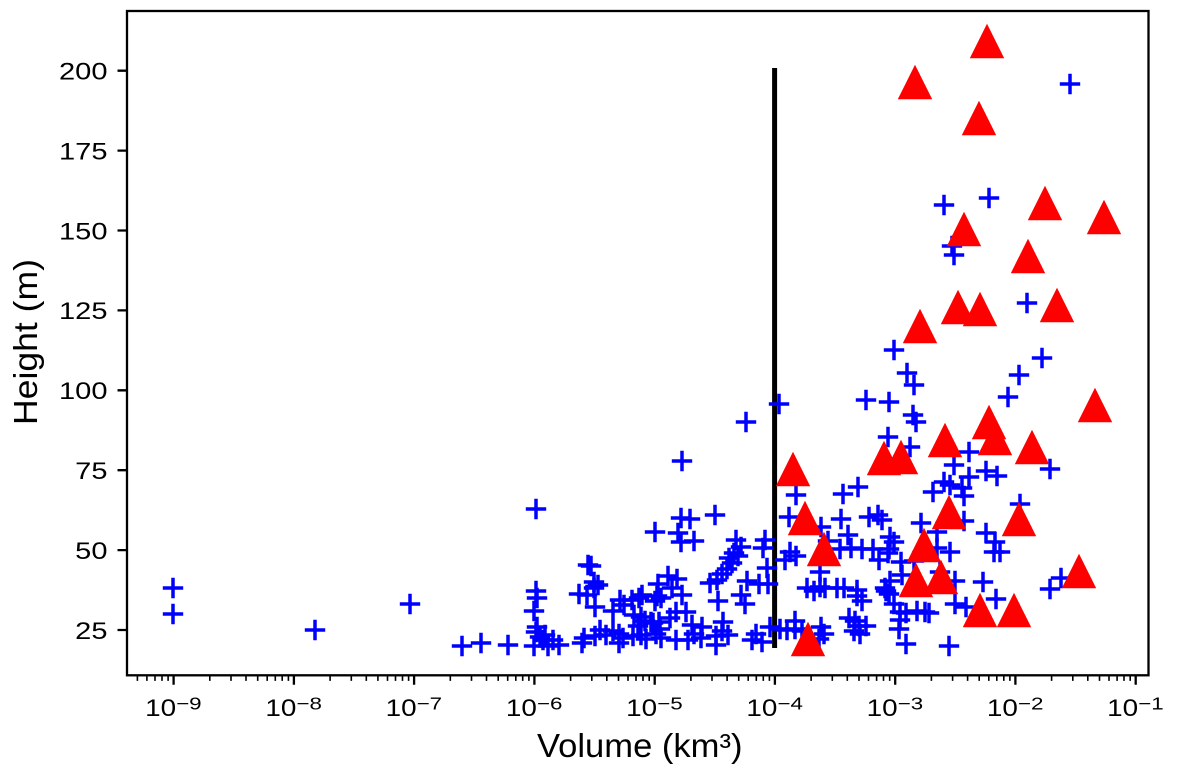  I want to click on svg-text: 100, so click(83, 391).